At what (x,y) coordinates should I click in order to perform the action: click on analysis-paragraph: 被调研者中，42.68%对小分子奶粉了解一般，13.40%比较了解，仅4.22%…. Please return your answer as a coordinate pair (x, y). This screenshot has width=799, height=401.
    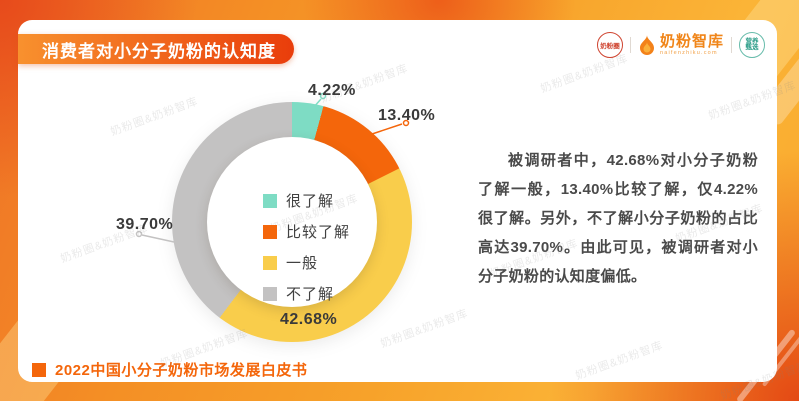
    Looking at the image, I should click on (618, 218).